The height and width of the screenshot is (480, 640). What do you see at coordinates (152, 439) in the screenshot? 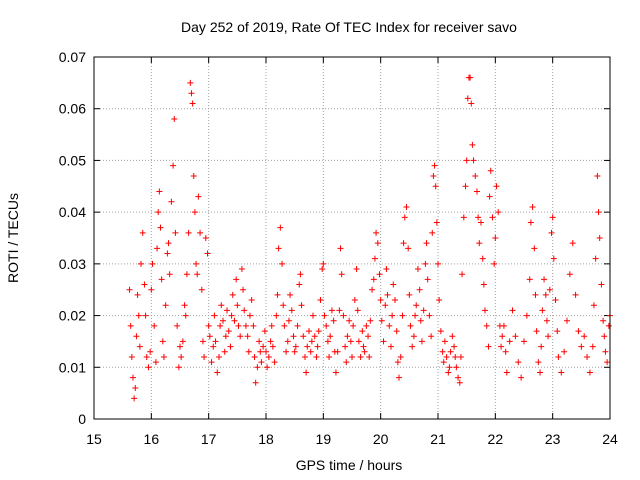
I see `x-tick-label: 16` at bounding box center [152, 439].